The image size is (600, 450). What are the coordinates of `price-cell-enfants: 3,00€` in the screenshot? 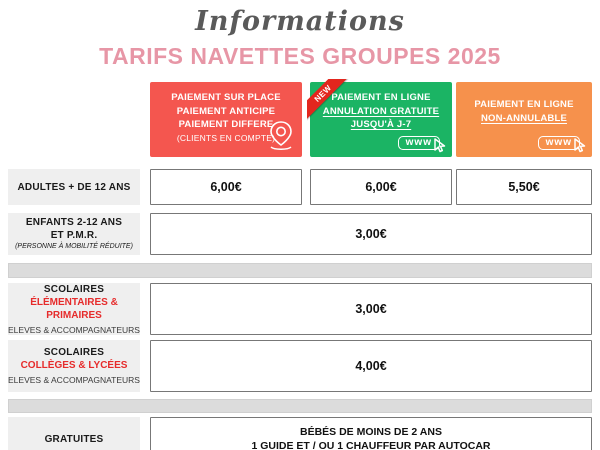 It's located at (371, 234).